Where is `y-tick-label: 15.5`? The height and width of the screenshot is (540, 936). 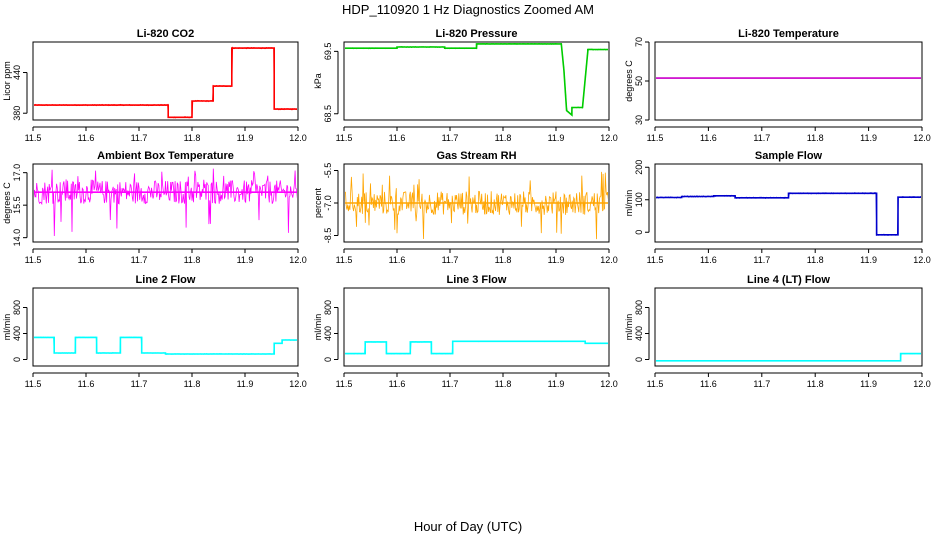 y-tick-label: 15.5 is located at coordinates (17, 205).